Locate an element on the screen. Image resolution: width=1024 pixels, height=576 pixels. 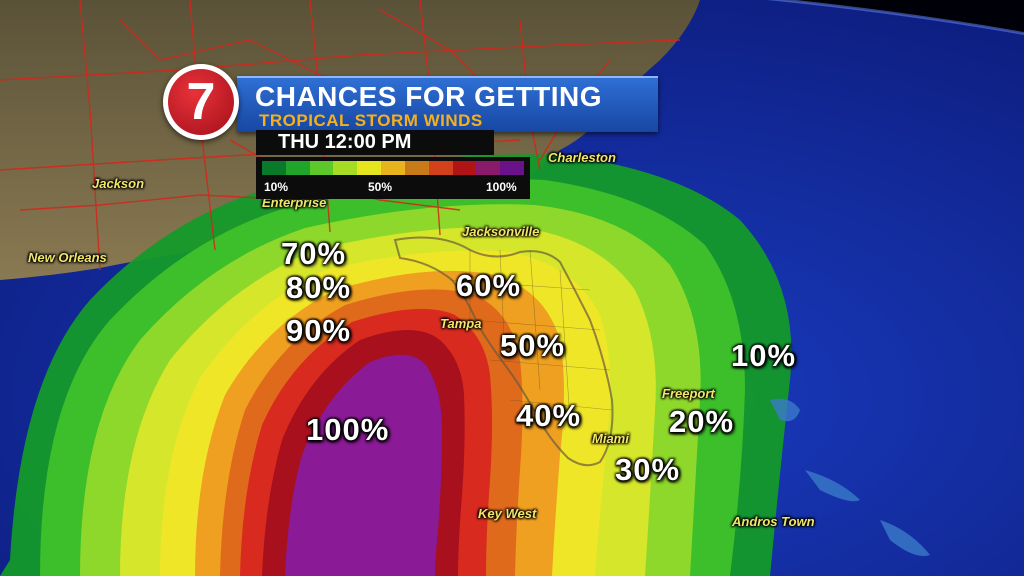
legend-min-label: 10% is located at coordinates (276, 187).